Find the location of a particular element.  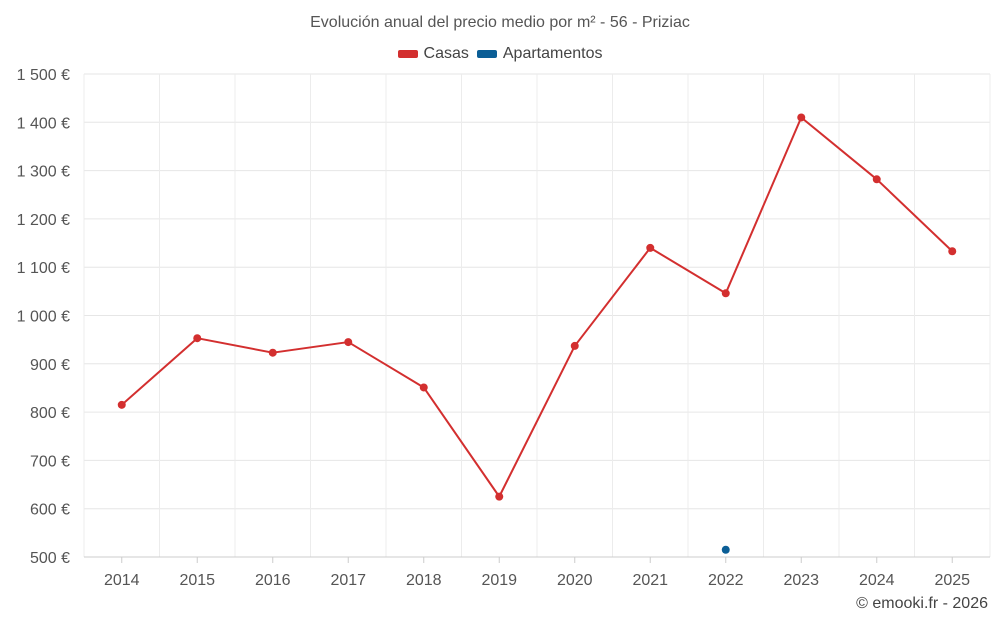

y-tick-label: 900 € is located at coordinates (50, 365).